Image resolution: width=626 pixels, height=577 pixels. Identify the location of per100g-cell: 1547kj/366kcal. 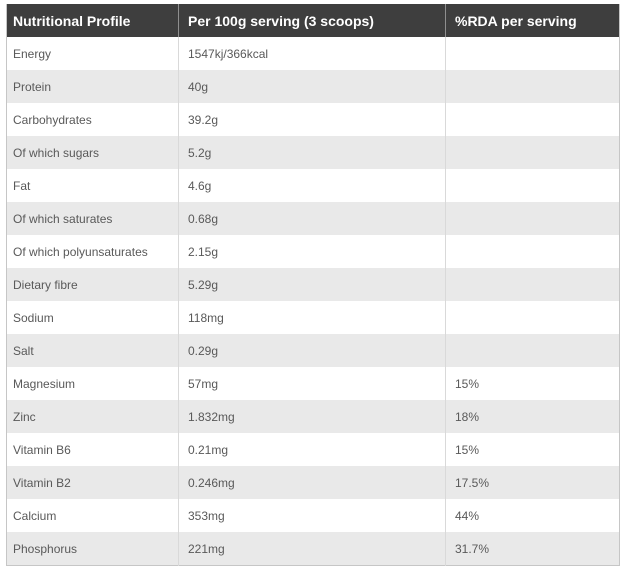
(312, 53).